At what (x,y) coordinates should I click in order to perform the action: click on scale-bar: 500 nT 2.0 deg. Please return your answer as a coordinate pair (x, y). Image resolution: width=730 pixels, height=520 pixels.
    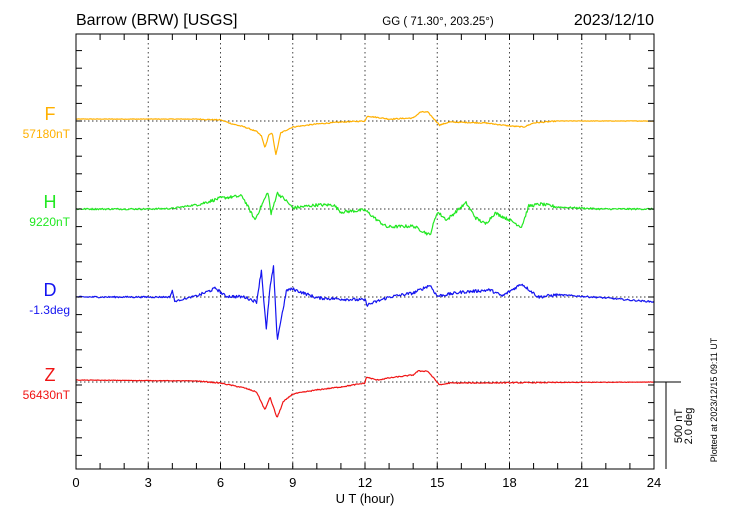
    Looking at the image, I should click on (674, 425).